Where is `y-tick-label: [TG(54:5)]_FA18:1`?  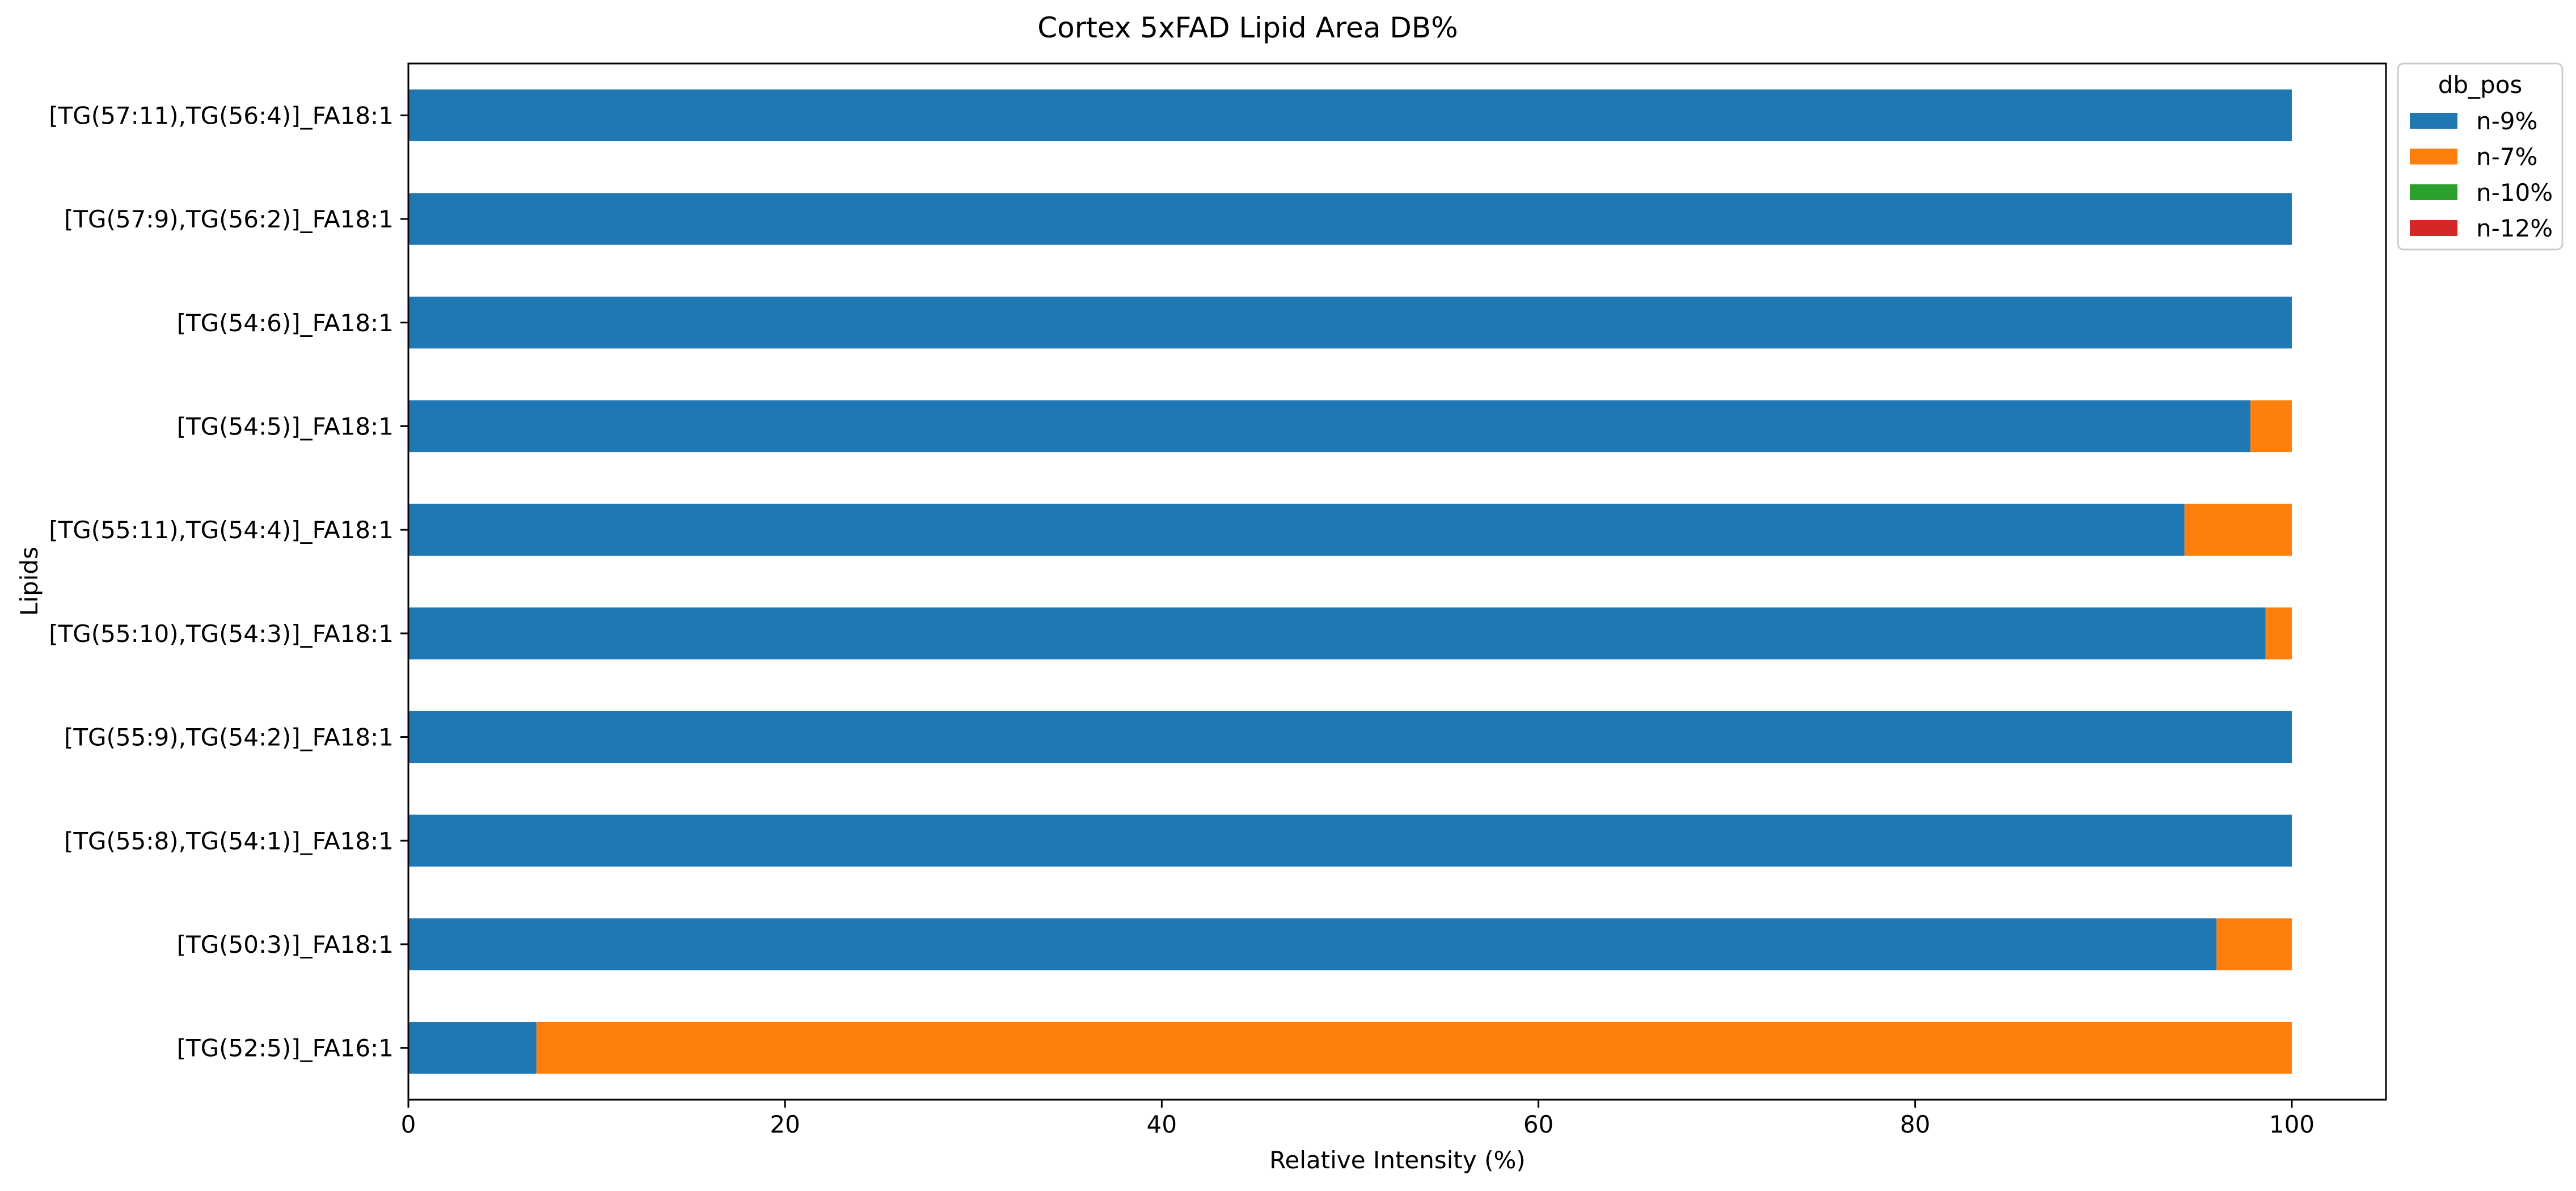 y-tick-label: [TG(54:5)]_FA18:1 is located at coordinates (285, 426).